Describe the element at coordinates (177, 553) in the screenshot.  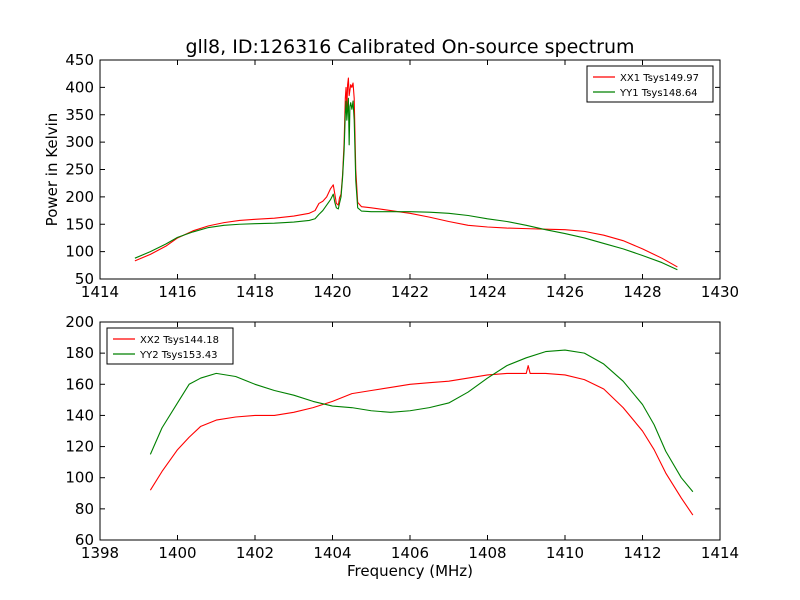
I see `x-tick-label: 1400` at that location.